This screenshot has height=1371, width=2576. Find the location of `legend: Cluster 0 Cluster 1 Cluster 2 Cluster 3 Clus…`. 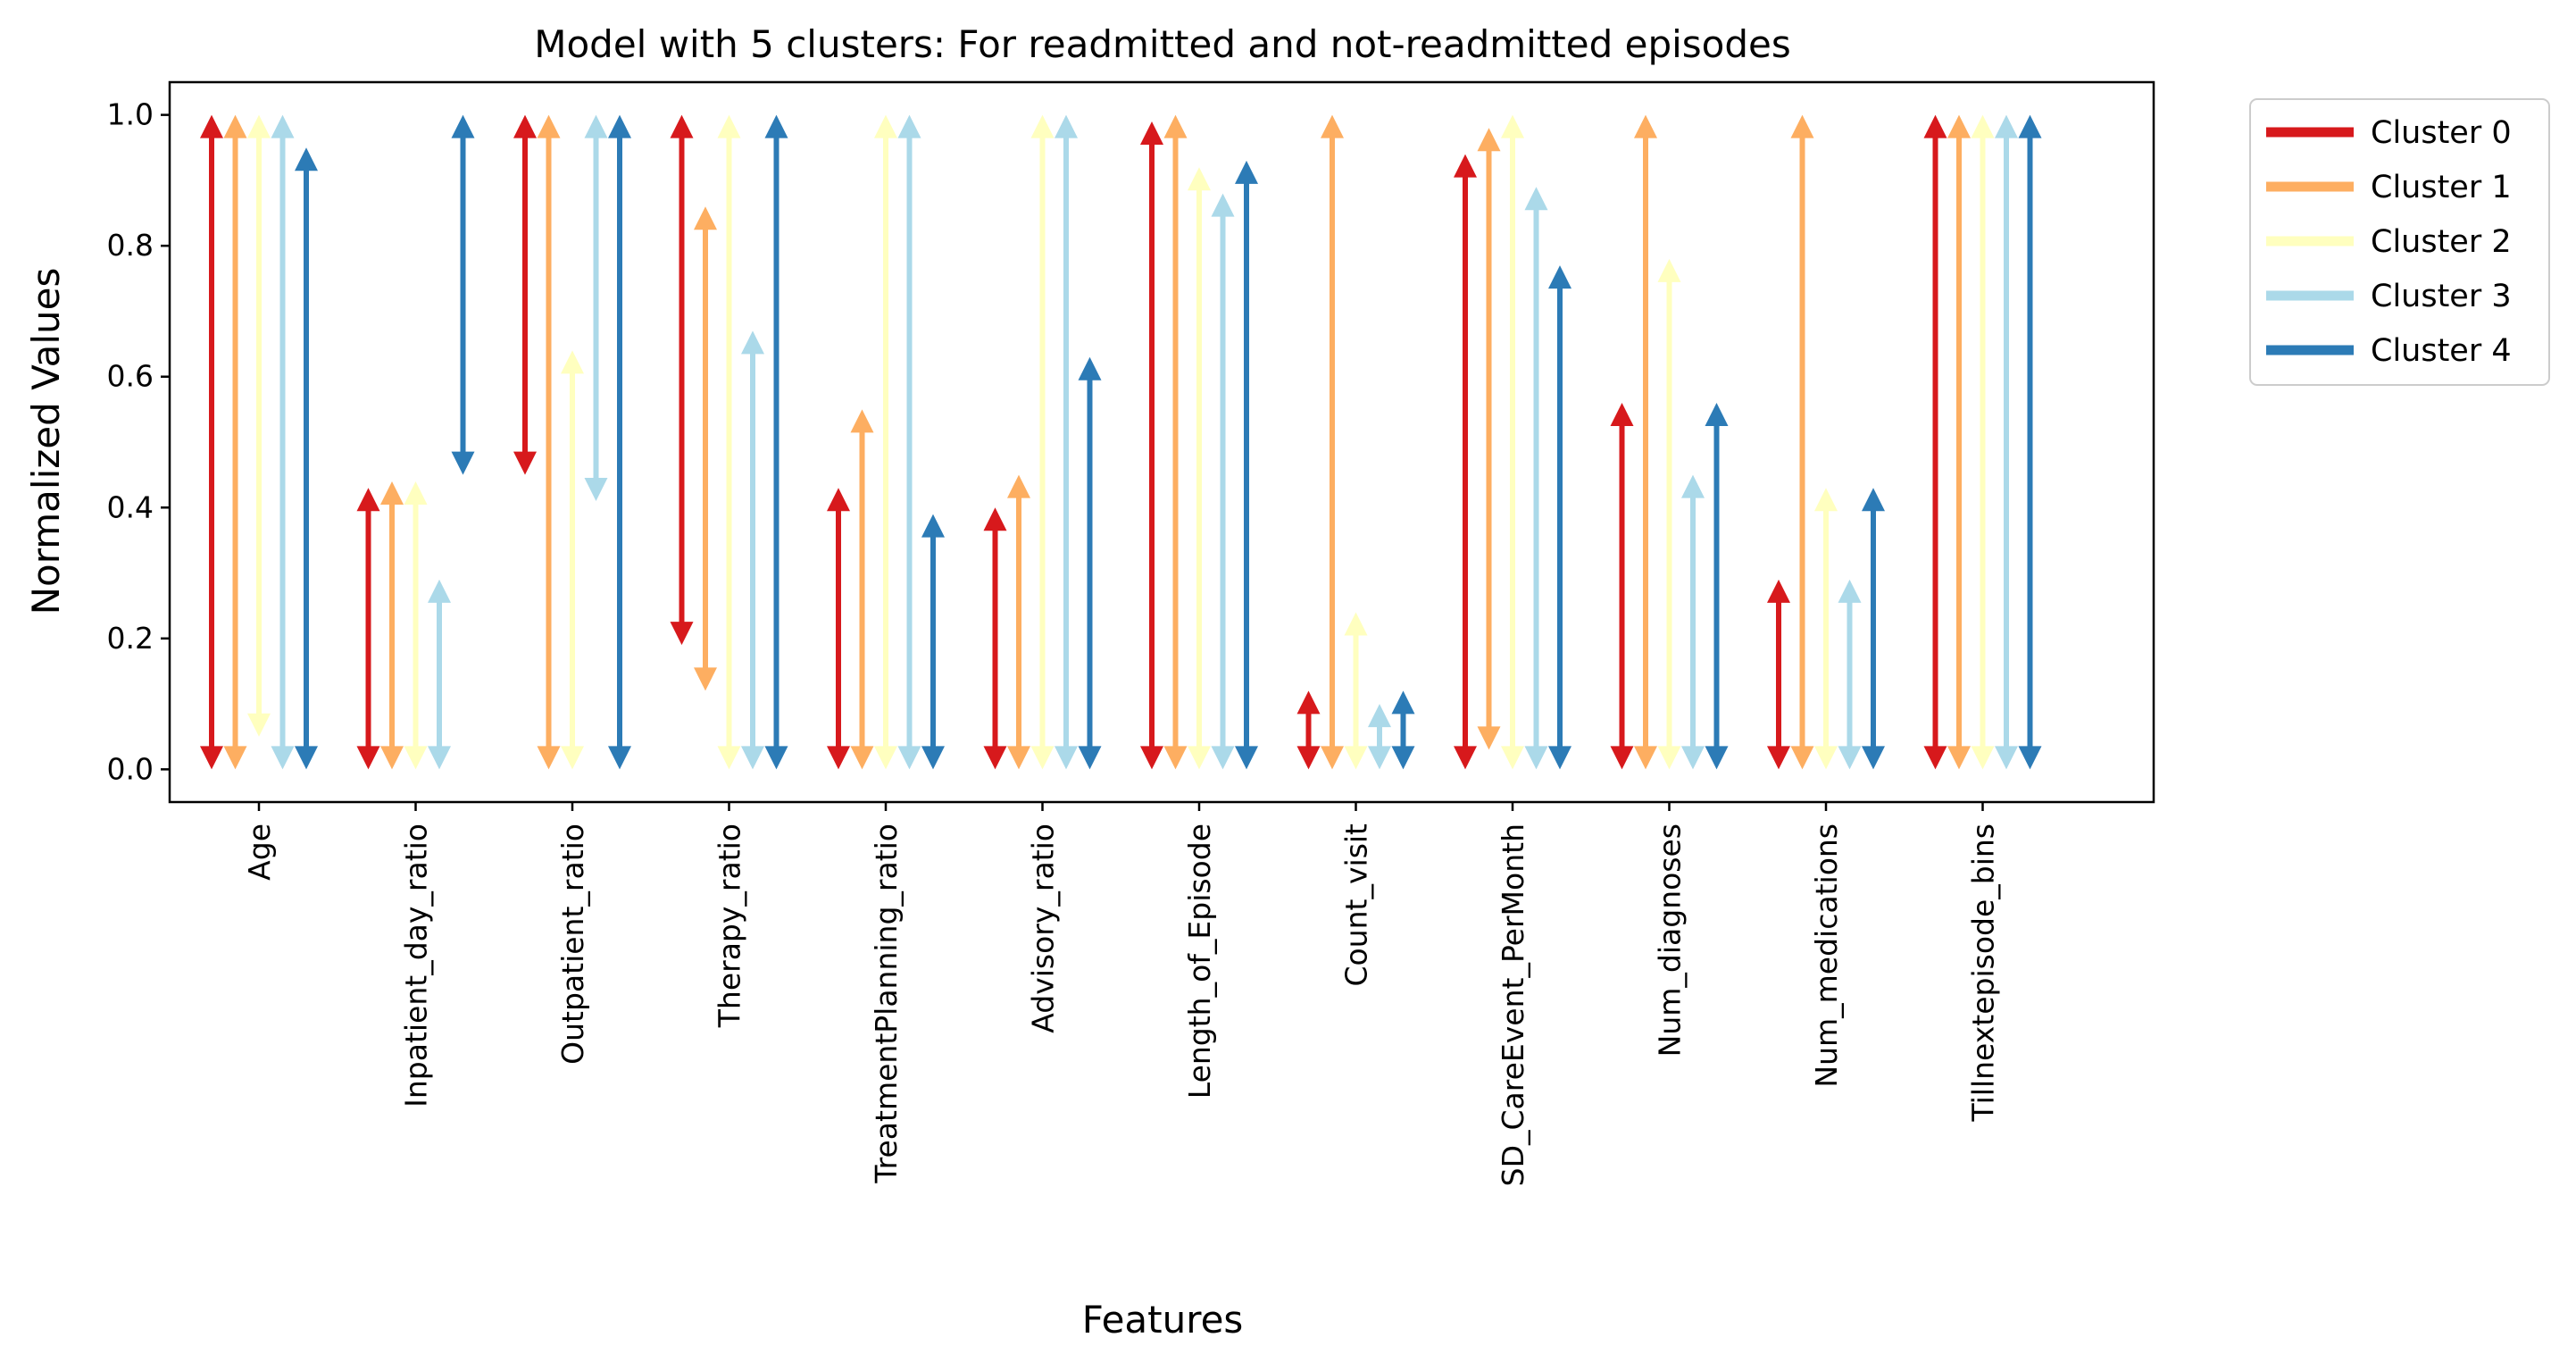

legend: Cluster 0 Cluster 1 Cluster 2 Cluster 3 Clus… is located at coordinates (2399, 242).